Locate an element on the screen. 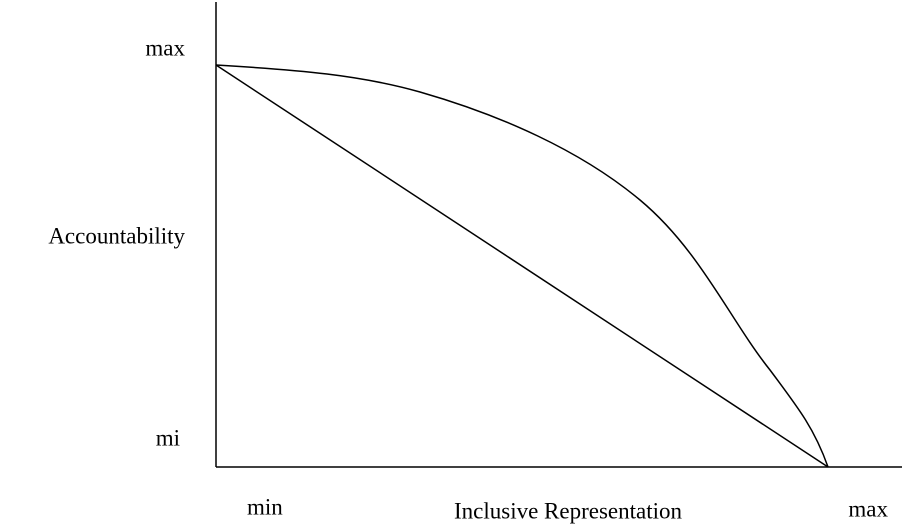 The width and height of the screenshot is (902, 528). x-max-label: max is located at coordinates (868, 508).